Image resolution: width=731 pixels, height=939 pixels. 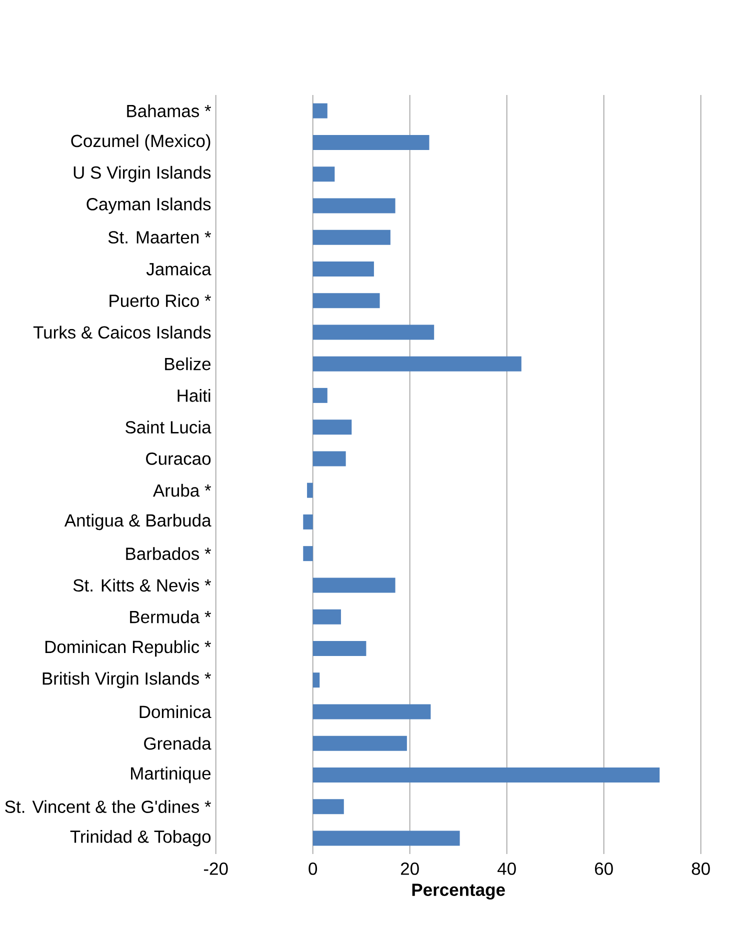 I want to click on y-tick-label: U S Virgin Islands, so click(x=142, y=174).